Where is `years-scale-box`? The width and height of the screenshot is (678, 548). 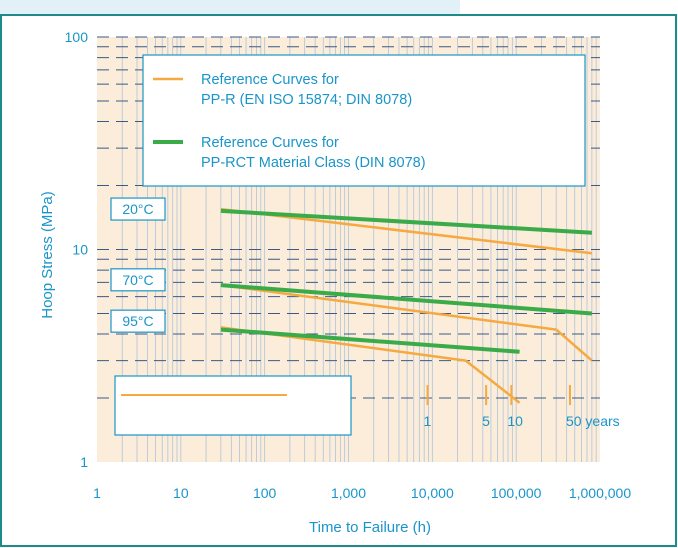 years-scale-box is located at coordinates (233, 405).